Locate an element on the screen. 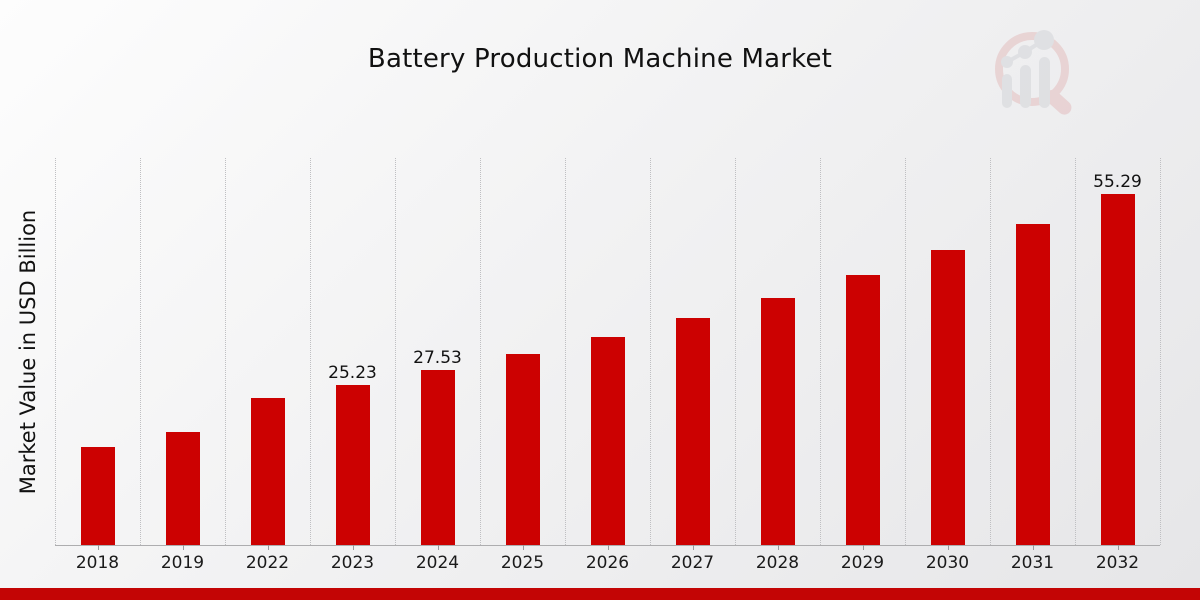 This screenshot has height=600, width=1200. bar-value-label-2024: 27.53 is located at coordinates (437, 358).